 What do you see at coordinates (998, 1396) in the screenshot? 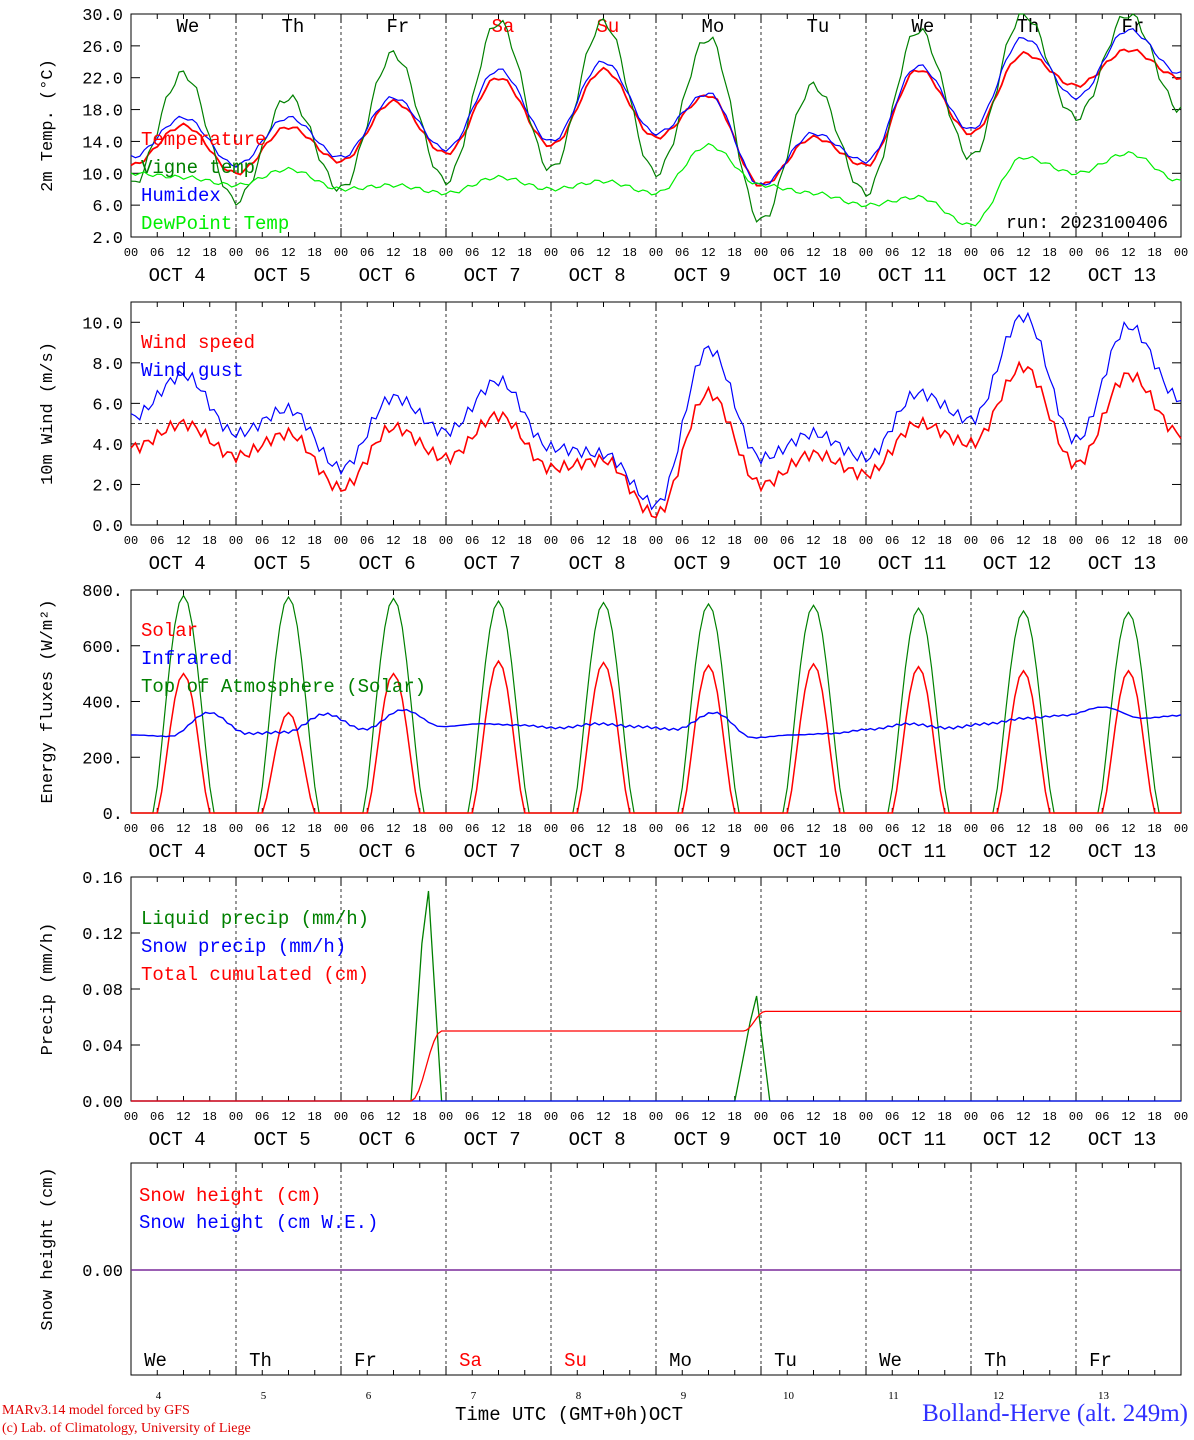
I see `day-number-label: 12` at bounding box center [998, 1396].